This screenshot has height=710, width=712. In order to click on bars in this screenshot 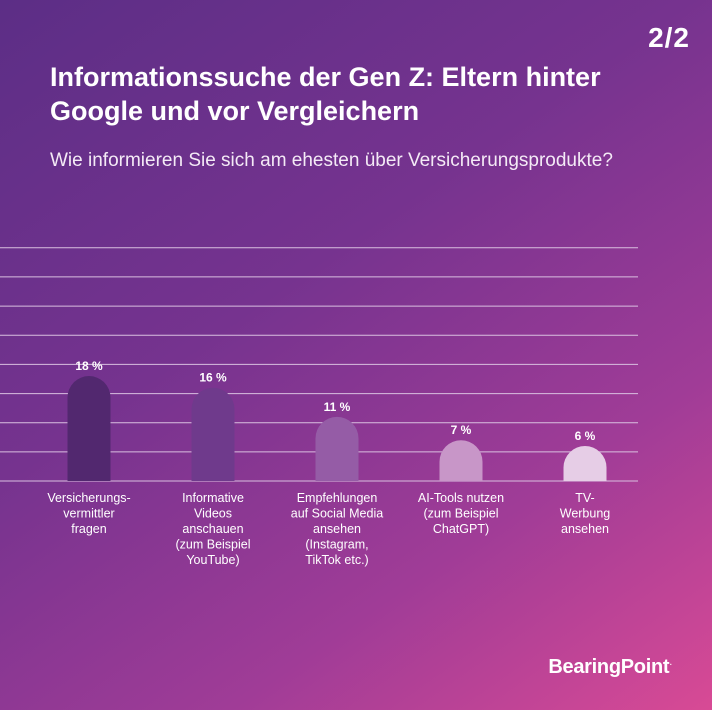, I will do `click(337, 428)`.